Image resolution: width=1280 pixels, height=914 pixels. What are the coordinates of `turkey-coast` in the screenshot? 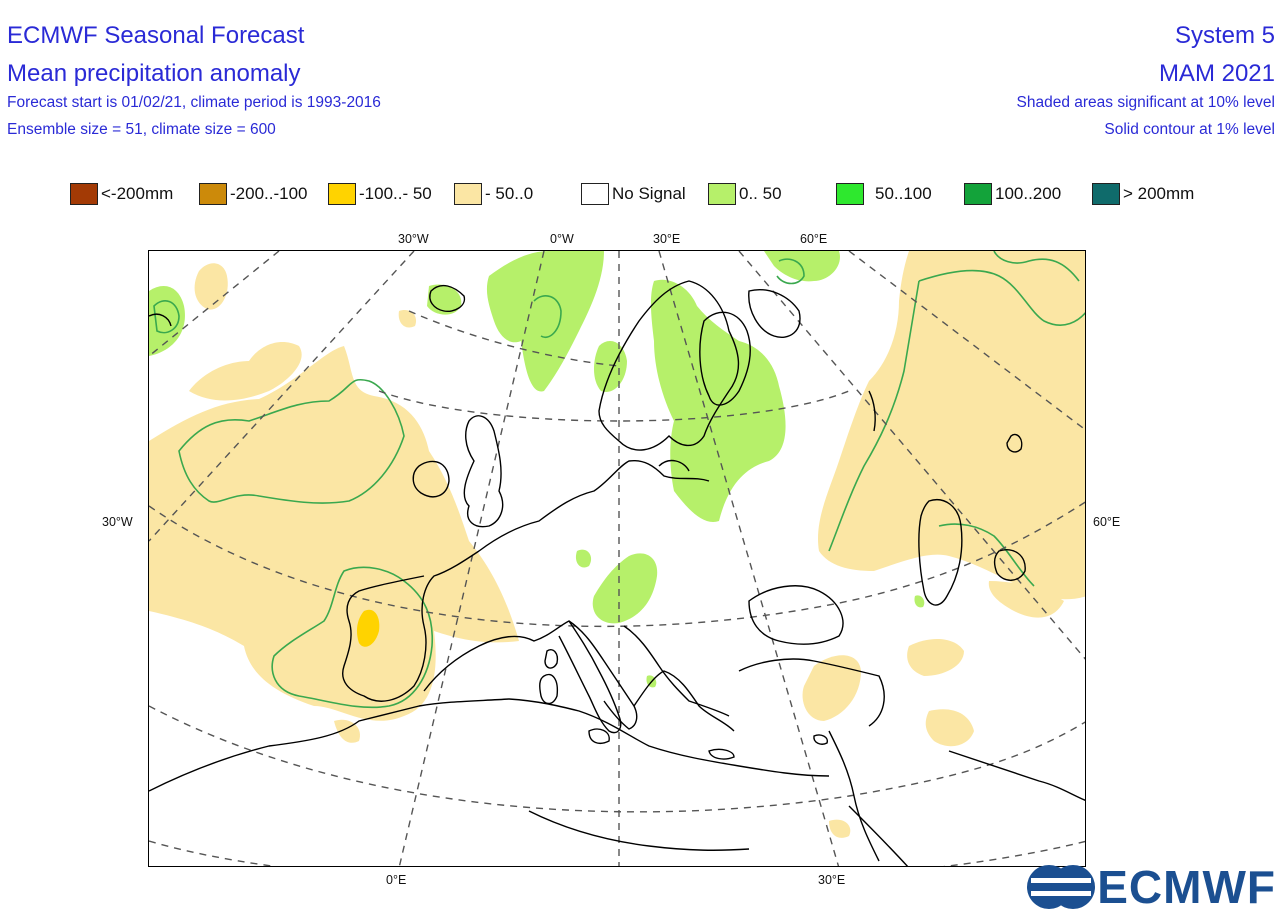 It's located at (811, 692).